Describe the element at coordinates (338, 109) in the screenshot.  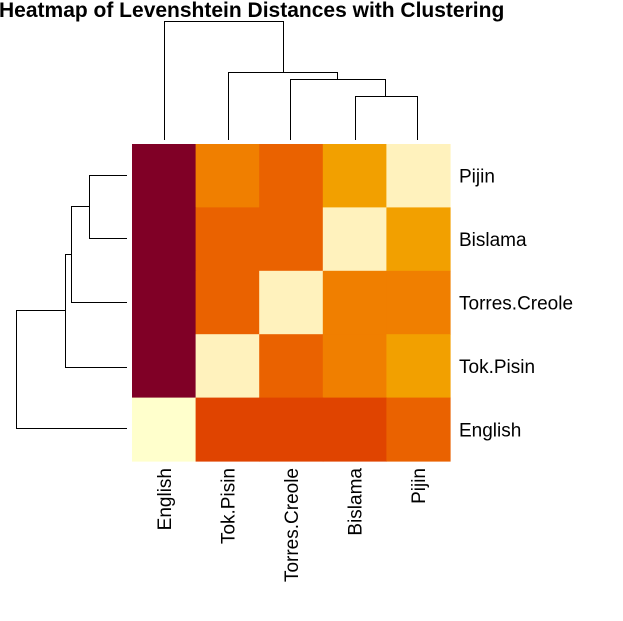
I see `col-dendro-branch-torres-with-pijin-bislama` at that location.